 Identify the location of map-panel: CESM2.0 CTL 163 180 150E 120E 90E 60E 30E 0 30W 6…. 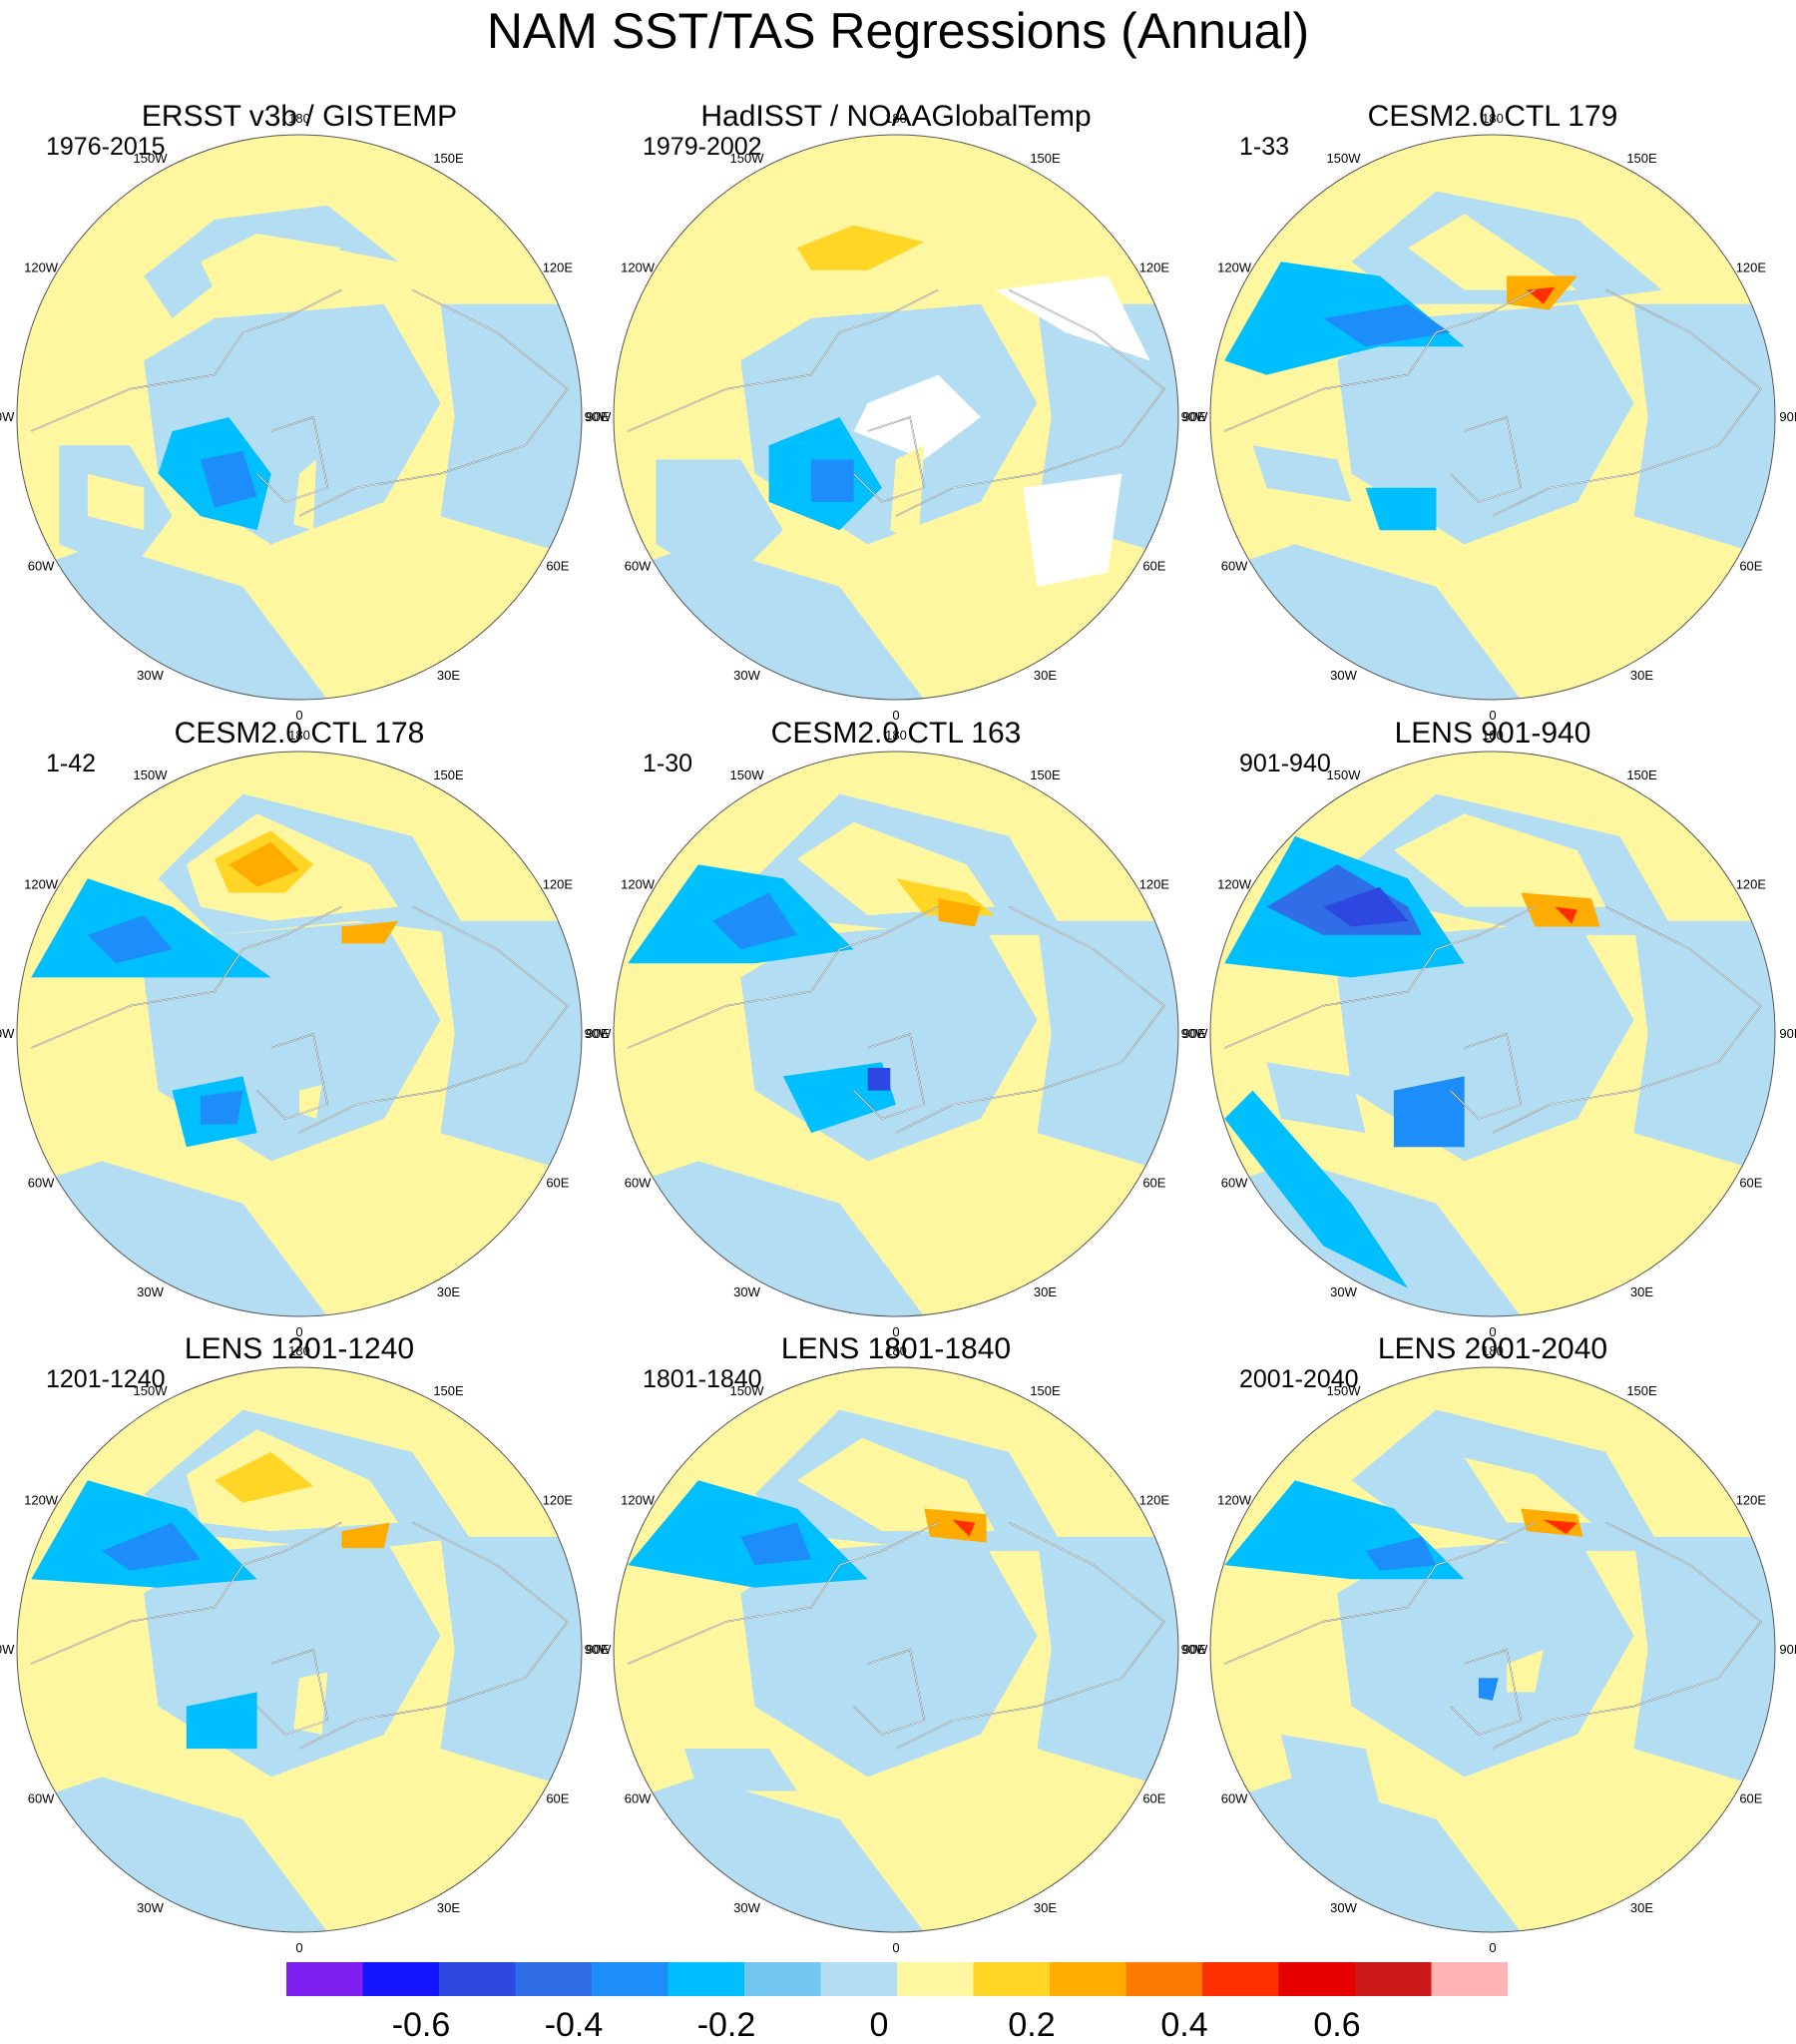
(895, 1046).